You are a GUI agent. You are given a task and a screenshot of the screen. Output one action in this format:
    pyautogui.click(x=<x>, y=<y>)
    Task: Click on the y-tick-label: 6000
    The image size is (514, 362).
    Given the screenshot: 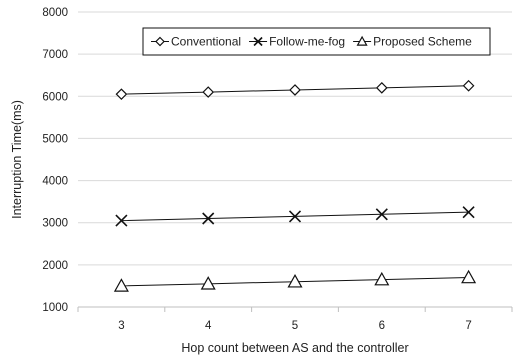 What is the action you would take?
    pyautogui.click(x=55, y=97)
    